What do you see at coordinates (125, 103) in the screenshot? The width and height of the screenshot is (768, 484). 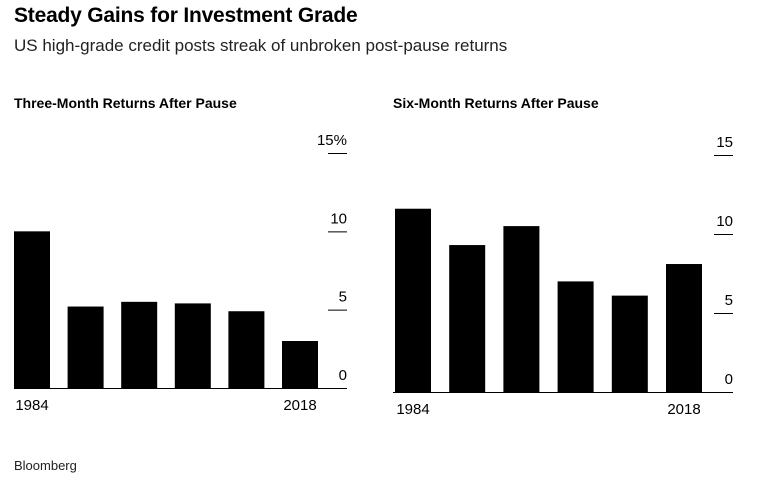 I see `chart-title-three-month: Three-Month Returns After Pause` at bounding box center [125, 103].